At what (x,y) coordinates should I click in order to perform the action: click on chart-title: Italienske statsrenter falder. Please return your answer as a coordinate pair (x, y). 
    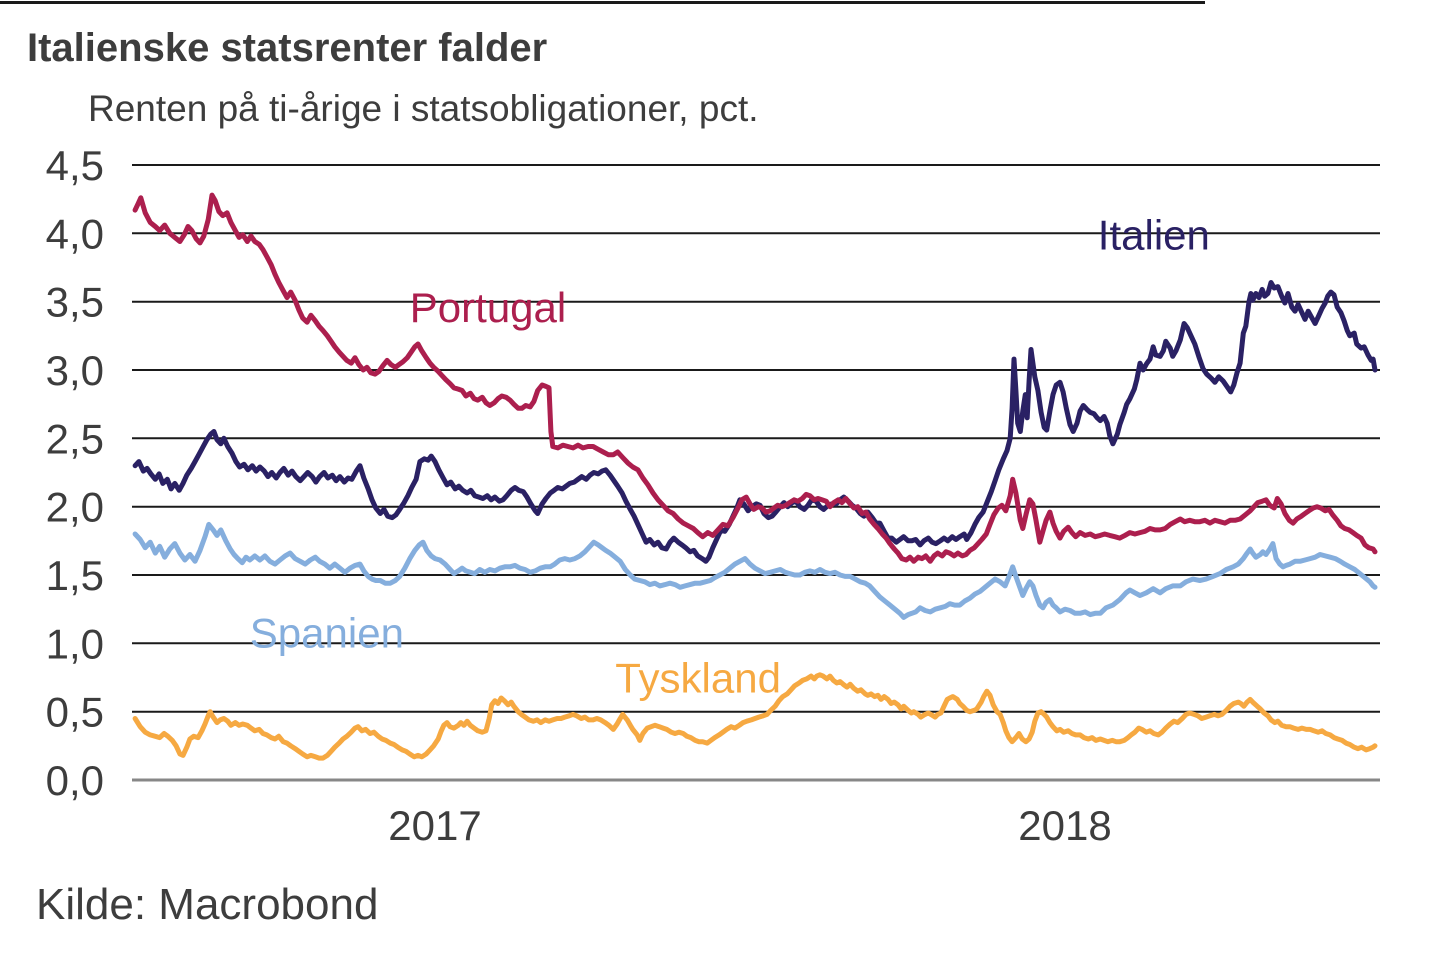
    Looking at the image, I should click on (287, 48).